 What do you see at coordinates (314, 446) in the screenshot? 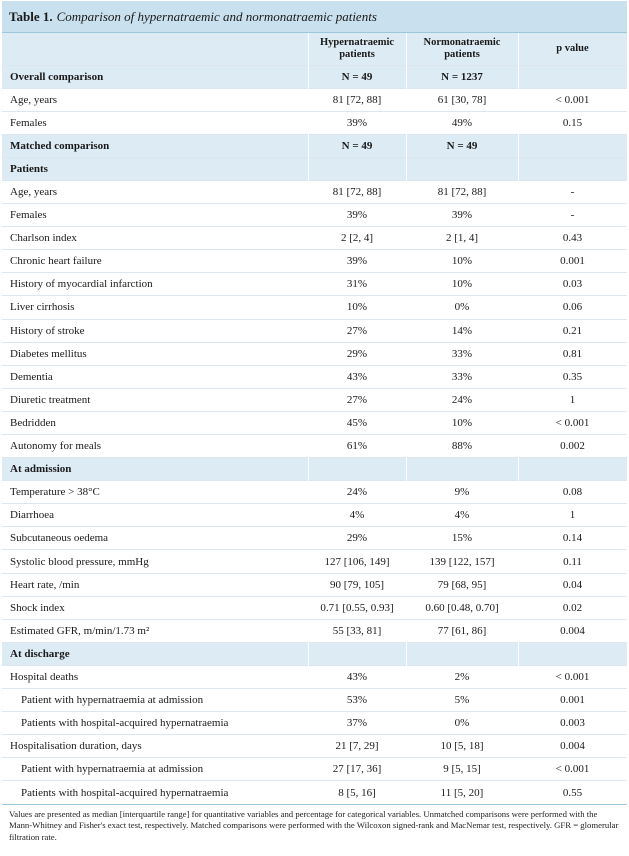
I see `table-row: Autonomy for meals 61% 88% 0.002` at bounding box center [314, 446].